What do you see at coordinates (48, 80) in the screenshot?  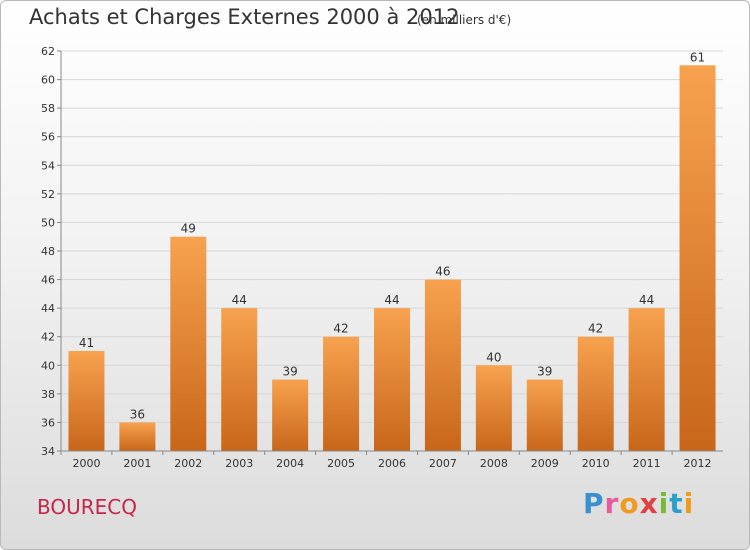 I see `y-tick-label: 60` at bounding box center [48, 80].